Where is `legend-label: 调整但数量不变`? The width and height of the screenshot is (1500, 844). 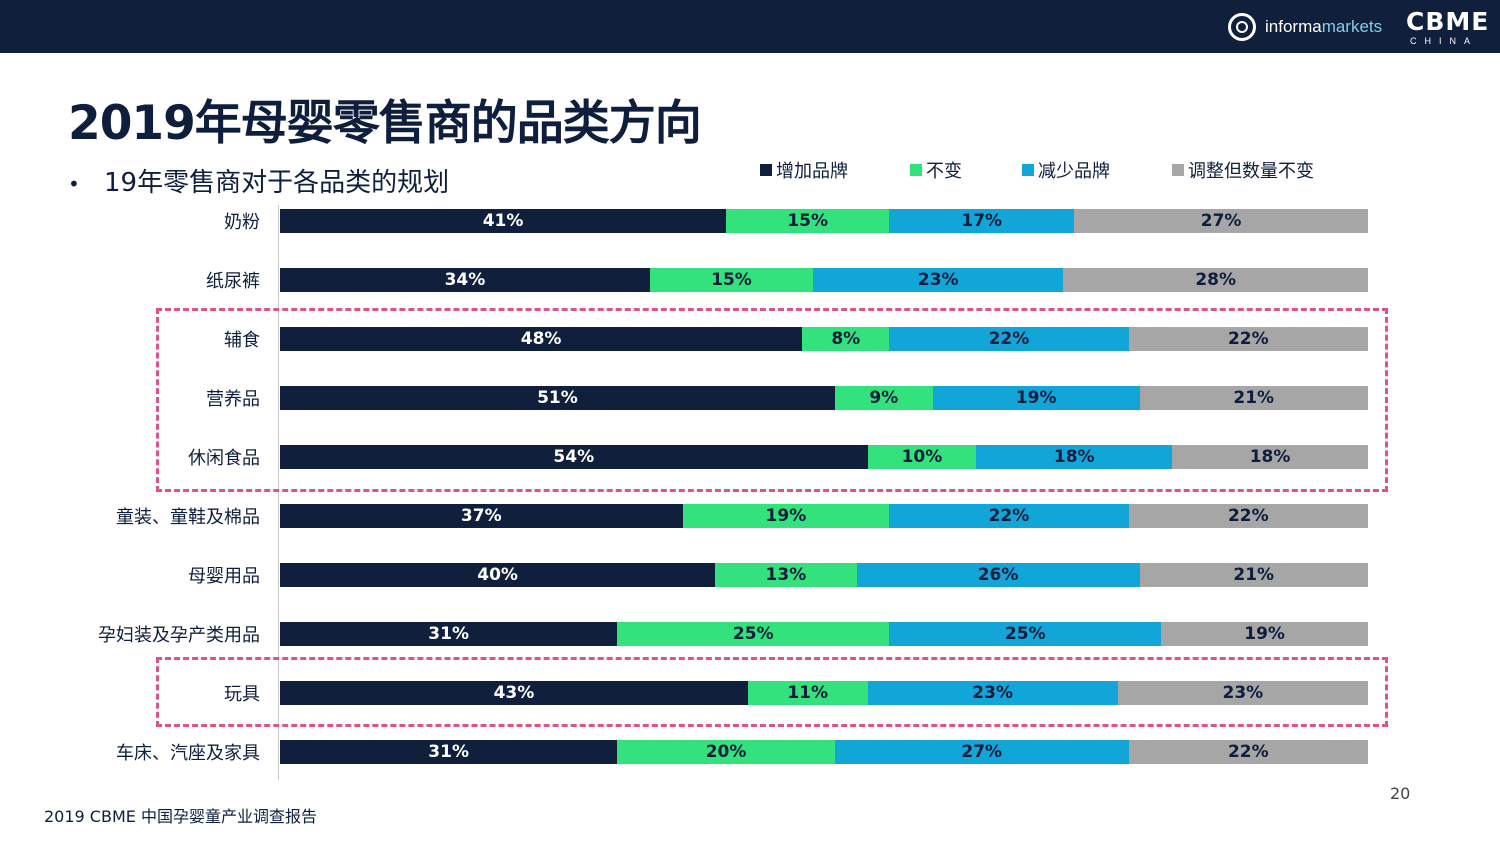
legend-label: 调整但数量不变 is located at coordinates (1251, 171).